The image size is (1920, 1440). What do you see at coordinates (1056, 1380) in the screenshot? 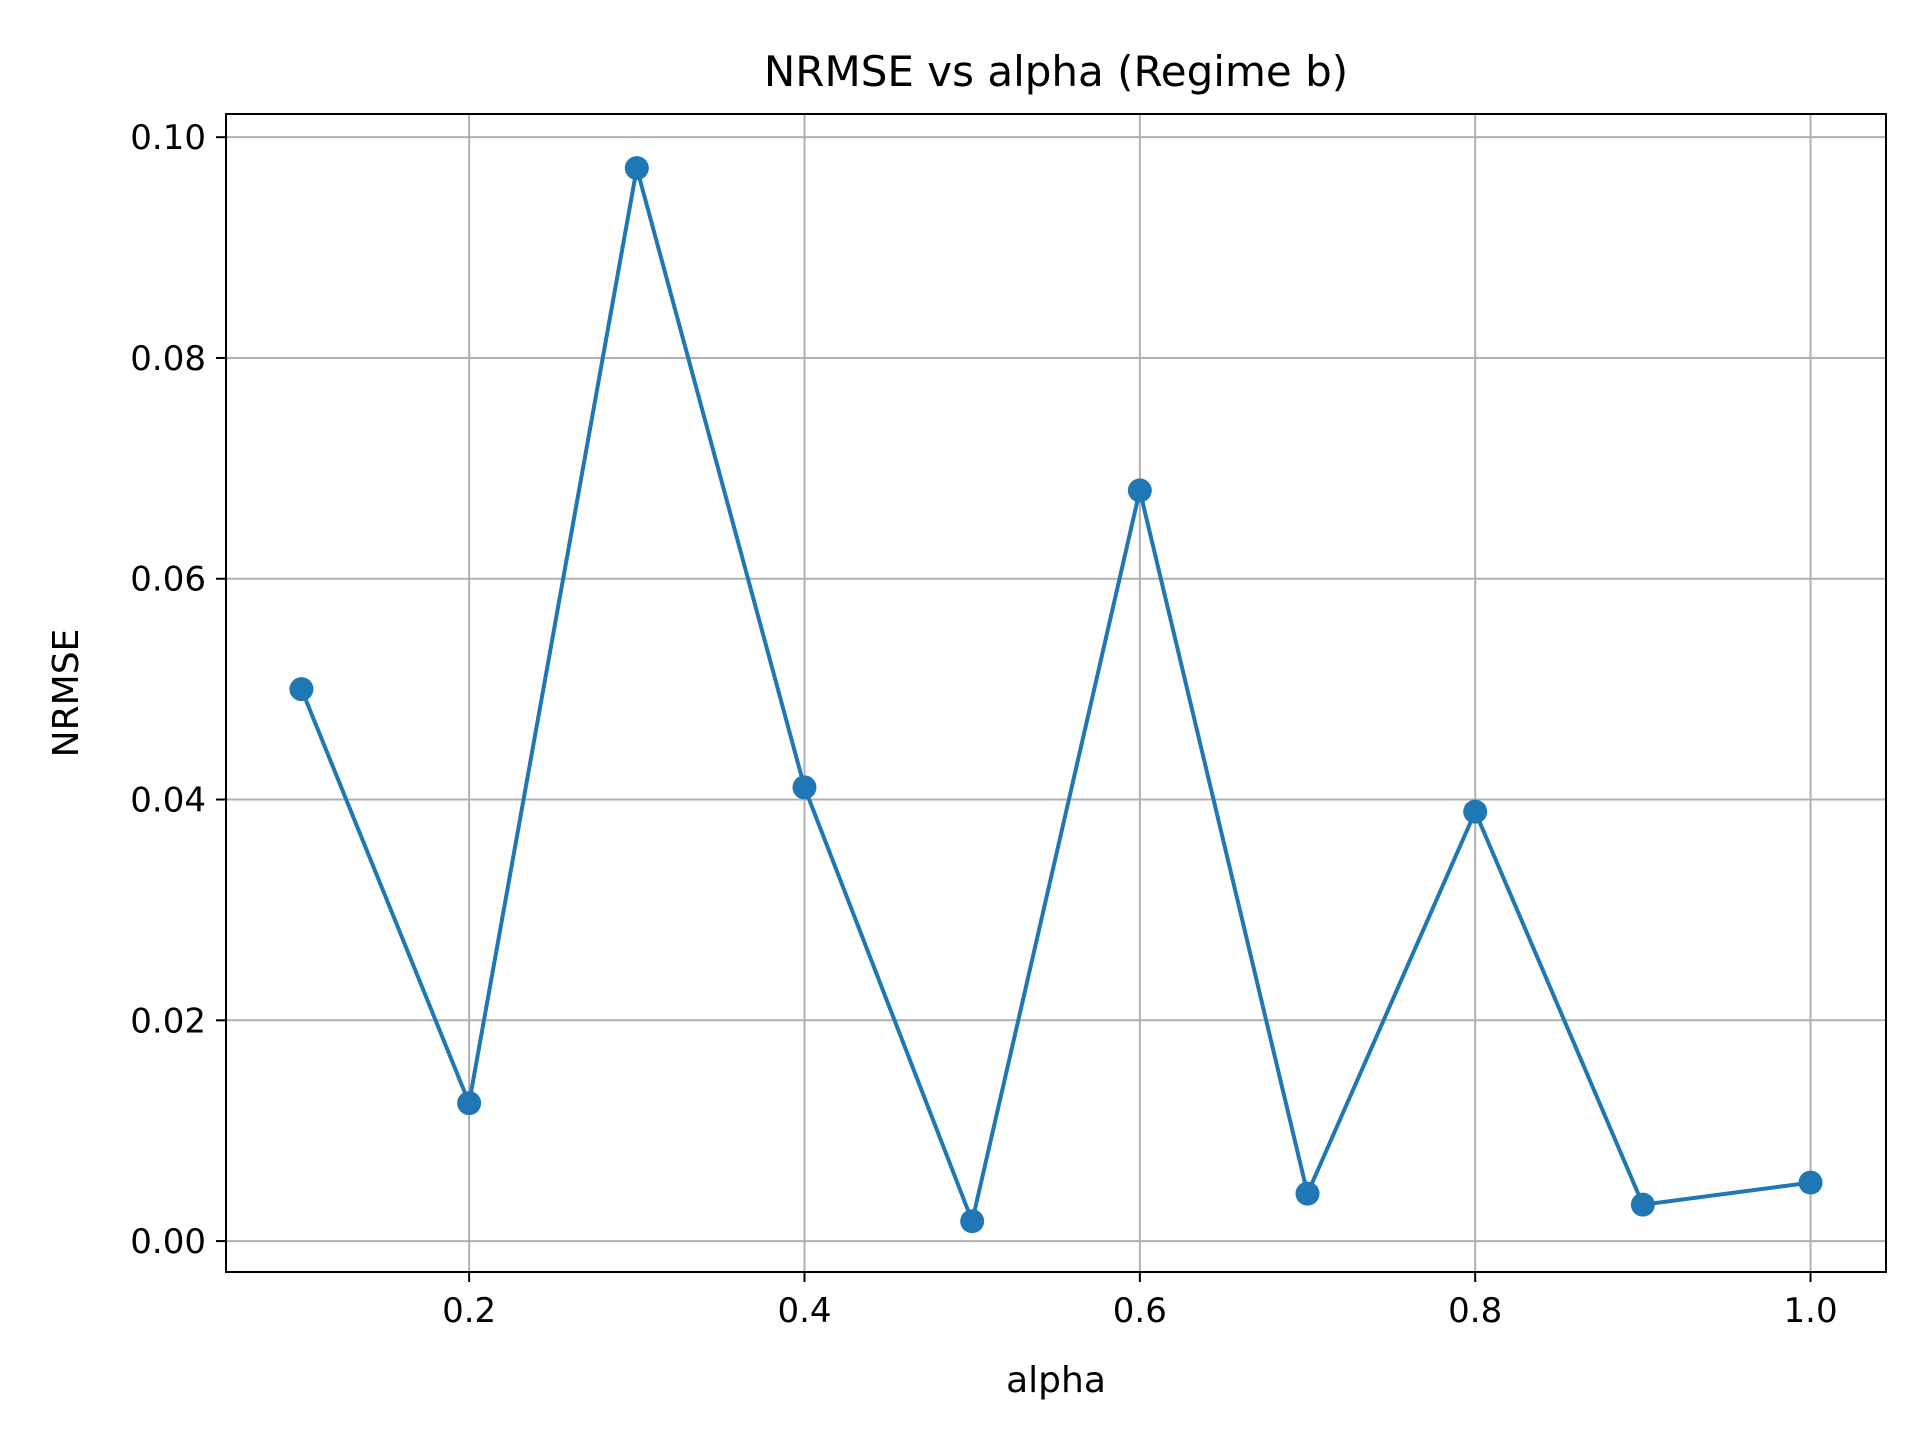
I see `x-axis-label: alpha` at bounding box center [1056, 1380].